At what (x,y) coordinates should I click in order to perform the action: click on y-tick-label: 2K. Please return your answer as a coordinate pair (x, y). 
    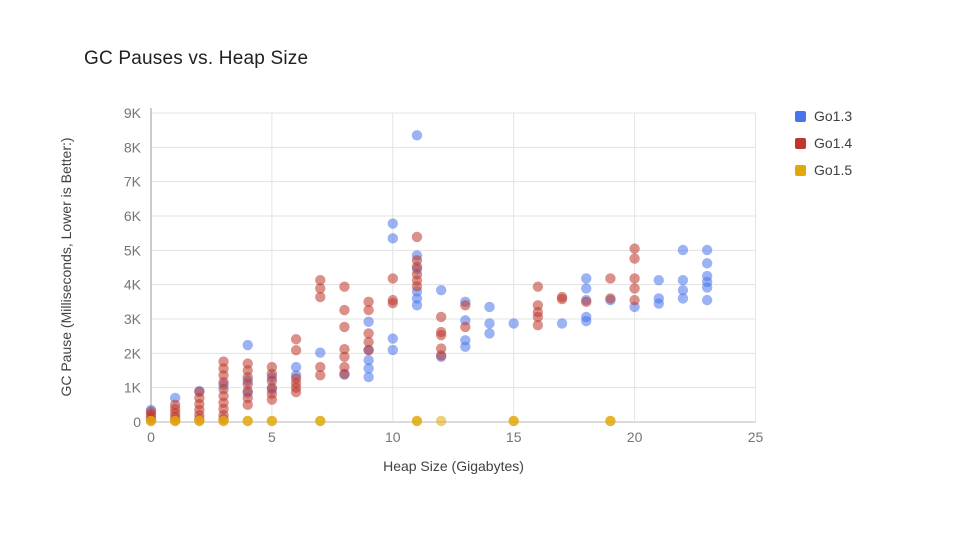
    Looking at the image, I should click on (133, 353).